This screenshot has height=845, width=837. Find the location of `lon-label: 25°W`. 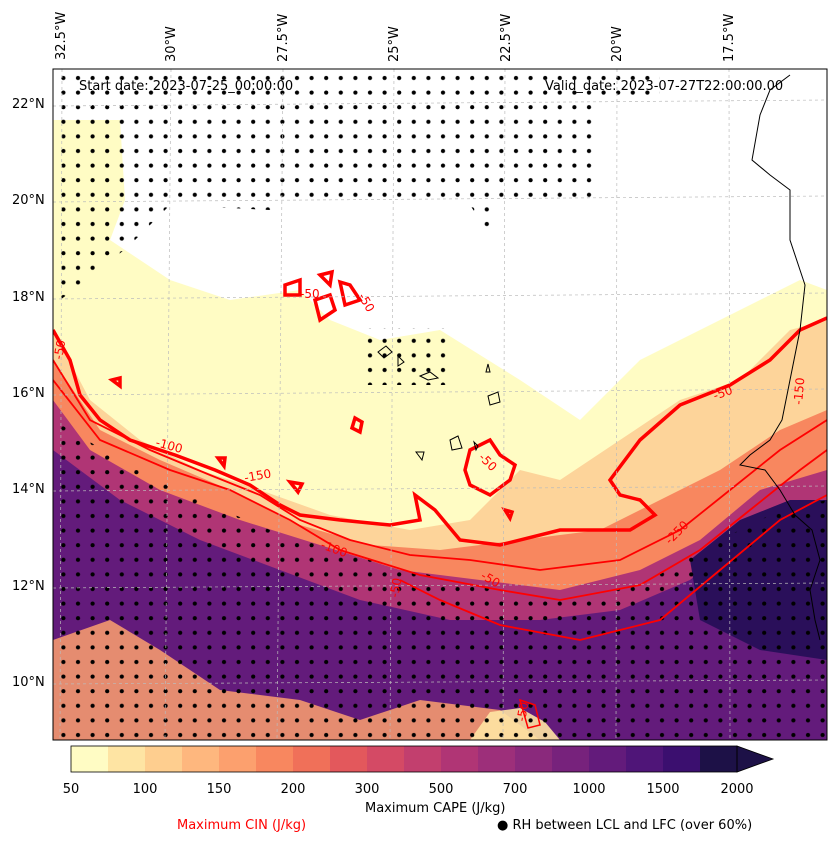

lon-label: 25°W is located at coordinates (394, 44).